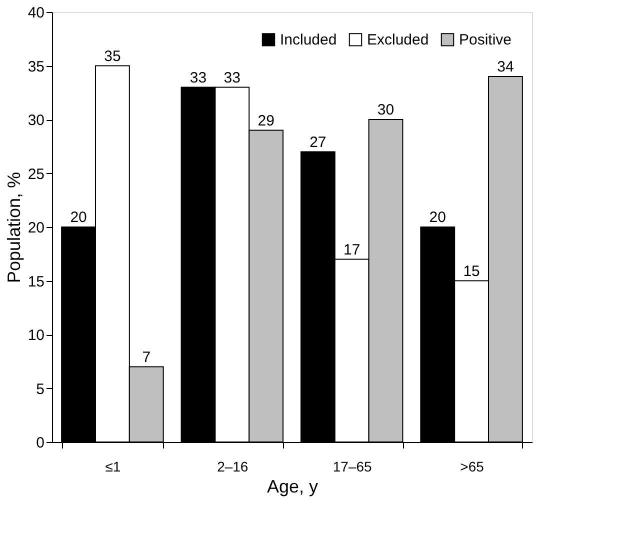  I want to click on y-tick-label: 0, so click(40, 443).